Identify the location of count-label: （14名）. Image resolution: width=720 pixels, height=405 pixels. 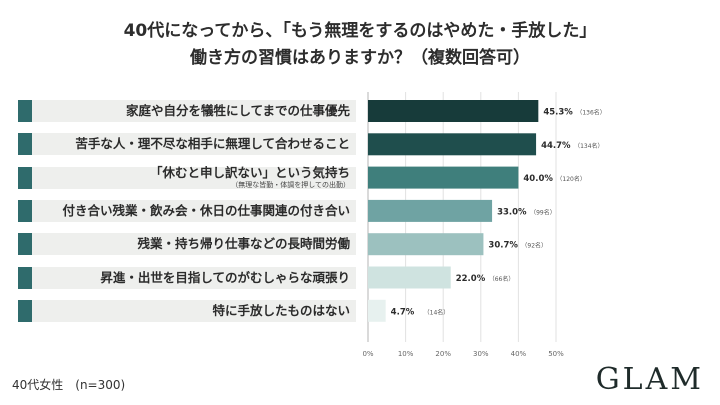
(437, 312).